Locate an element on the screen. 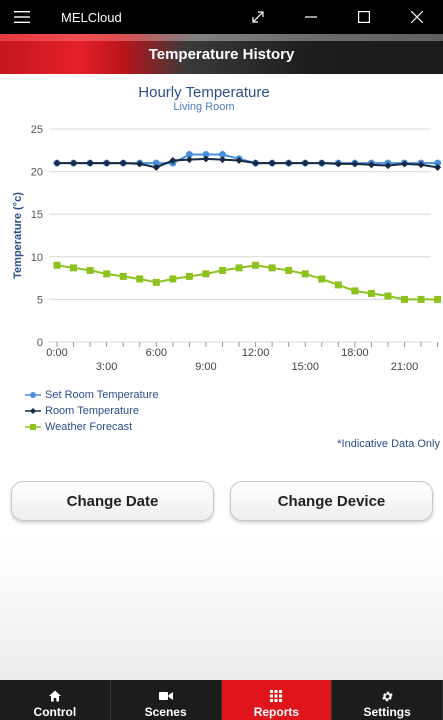 This screenshot has height=720, width=443. page-title: Temperature History is located at coordinates (221, 54).